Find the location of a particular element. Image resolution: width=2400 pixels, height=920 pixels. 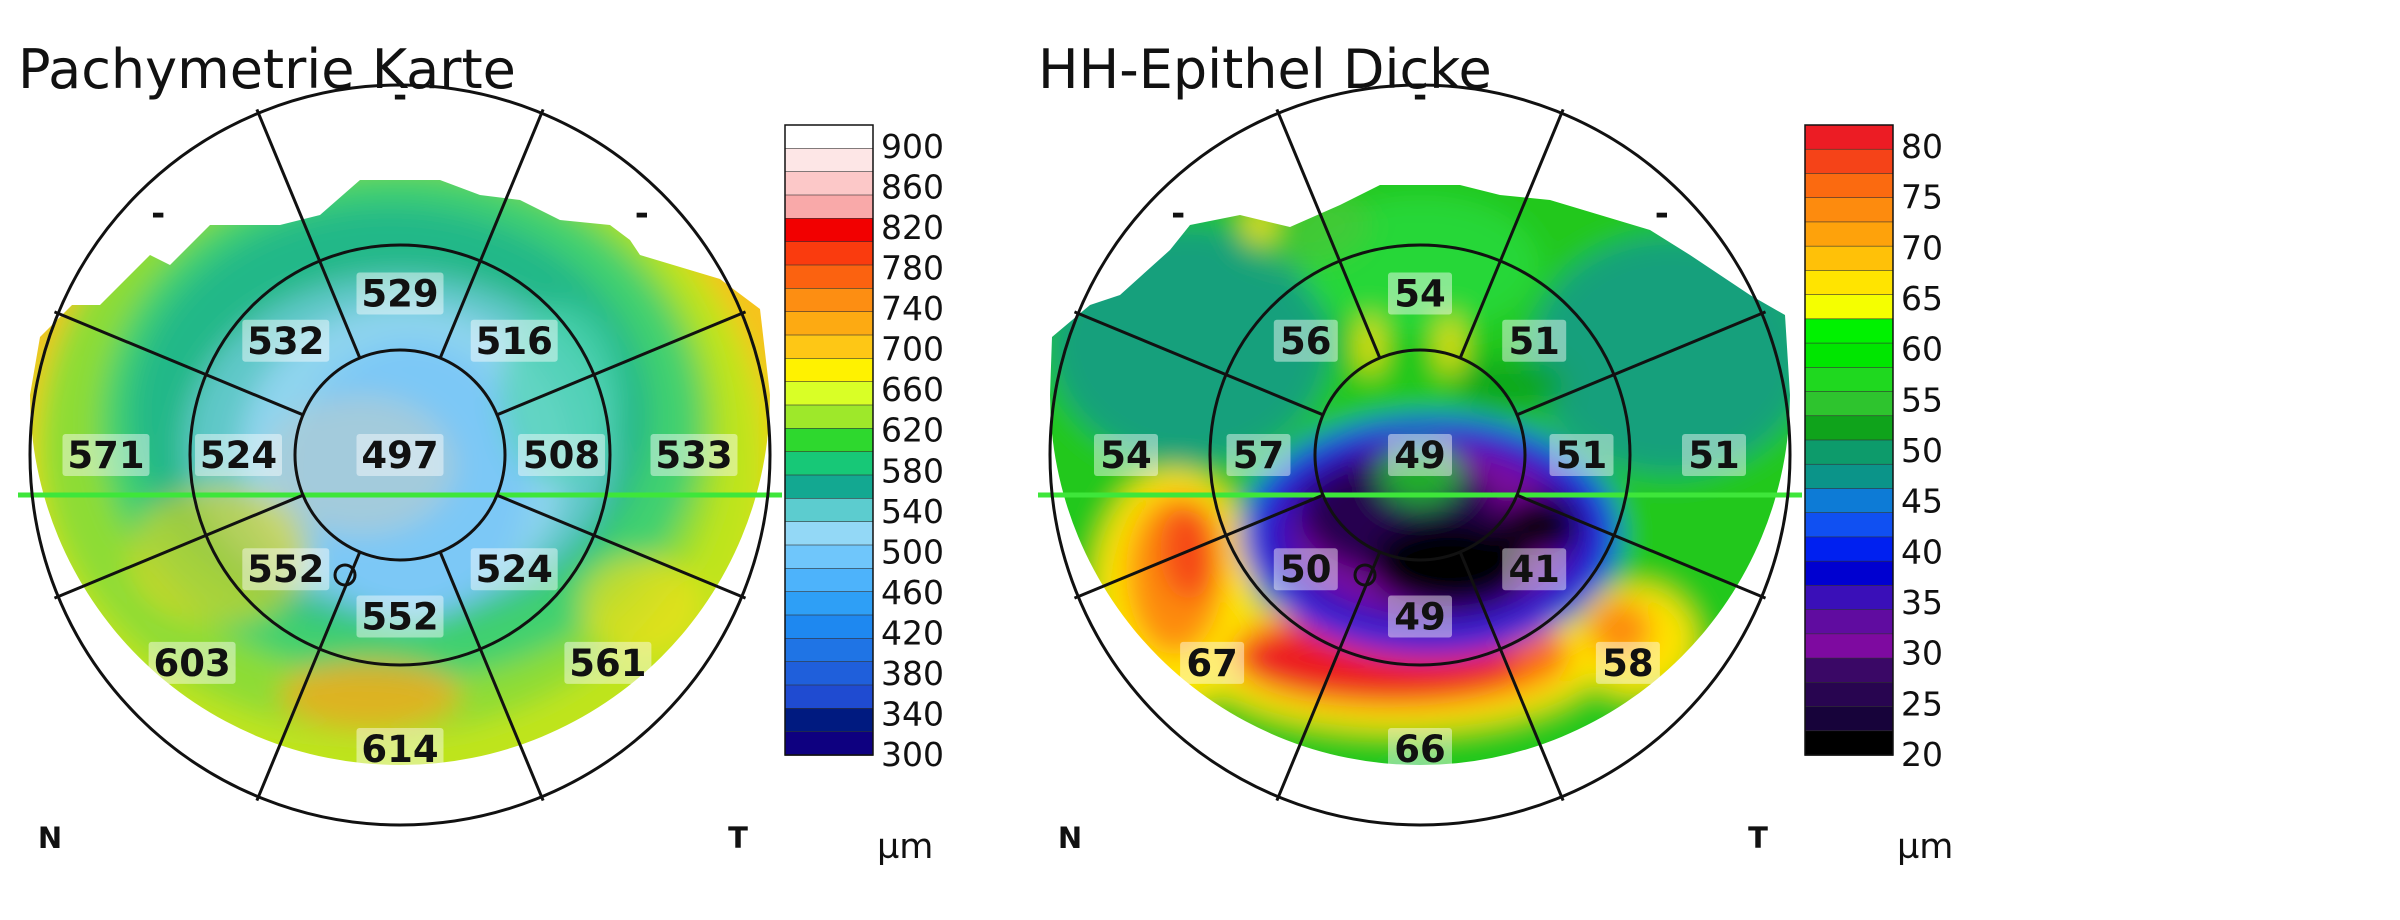

color-scale-tick-label: 40 is located at coordinates (1922, 551).